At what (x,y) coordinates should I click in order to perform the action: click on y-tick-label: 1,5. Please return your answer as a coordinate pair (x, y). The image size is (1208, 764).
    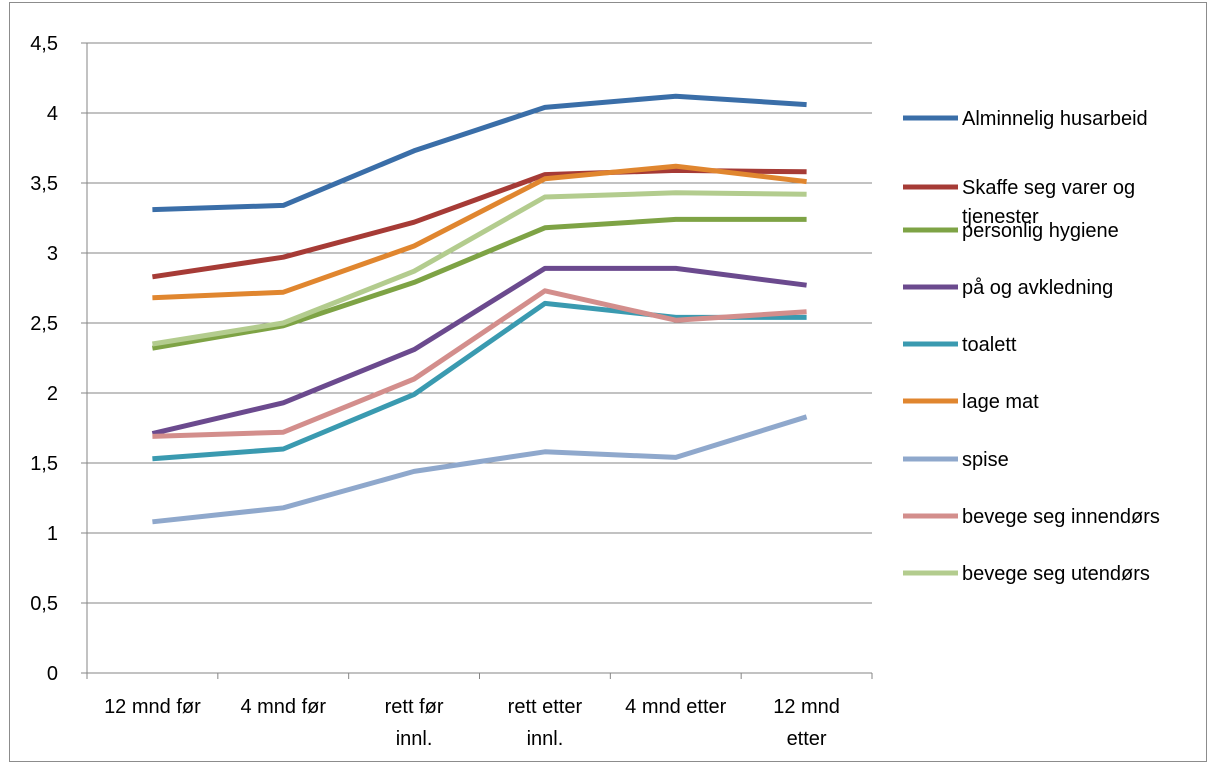
    Looking at the image, I should click on (44, 464).